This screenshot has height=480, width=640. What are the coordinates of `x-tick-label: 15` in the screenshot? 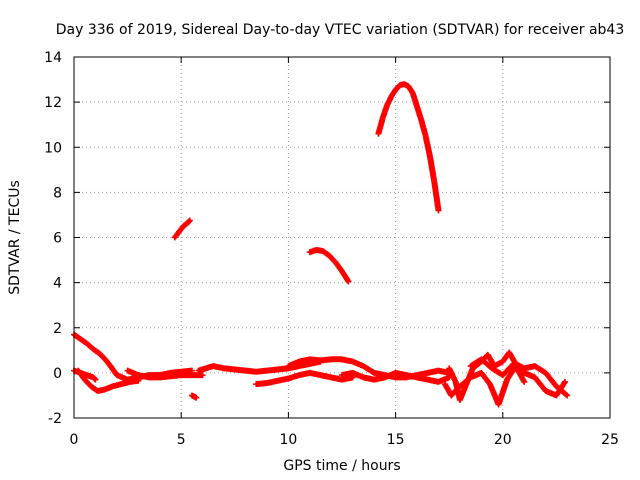 It's located at (396, 440).